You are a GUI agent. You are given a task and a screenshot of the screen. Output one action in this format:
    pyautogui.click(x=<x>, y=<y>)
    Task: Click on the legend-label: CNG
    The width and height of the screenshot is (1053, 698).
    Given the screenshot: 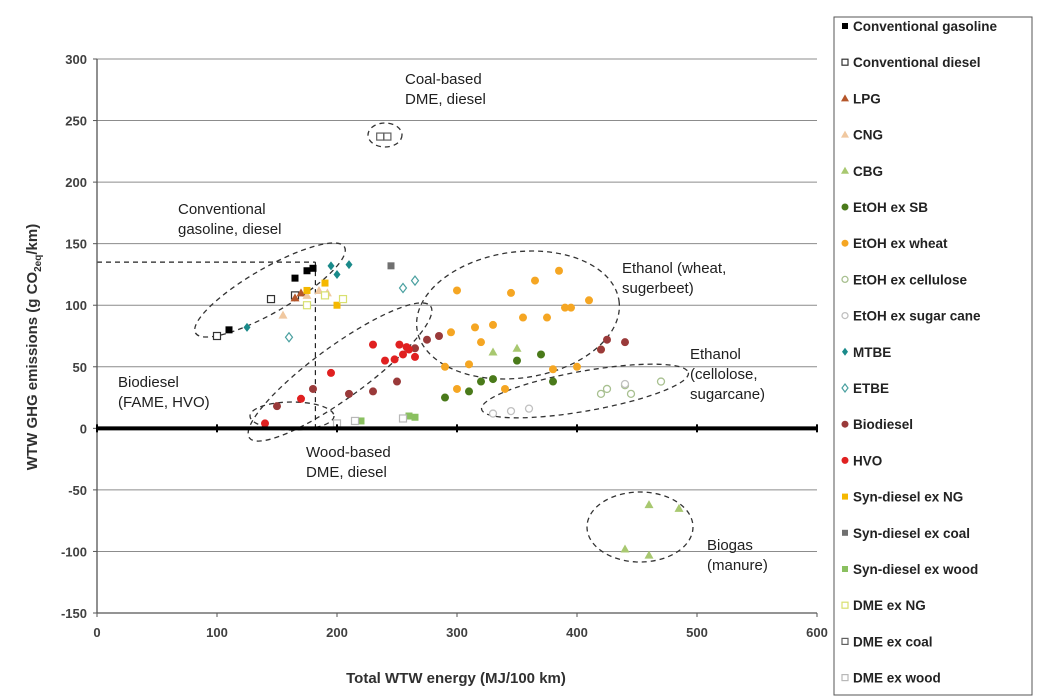 What is the action you would take?
    pyautogui.click(x=868, y=135)
    